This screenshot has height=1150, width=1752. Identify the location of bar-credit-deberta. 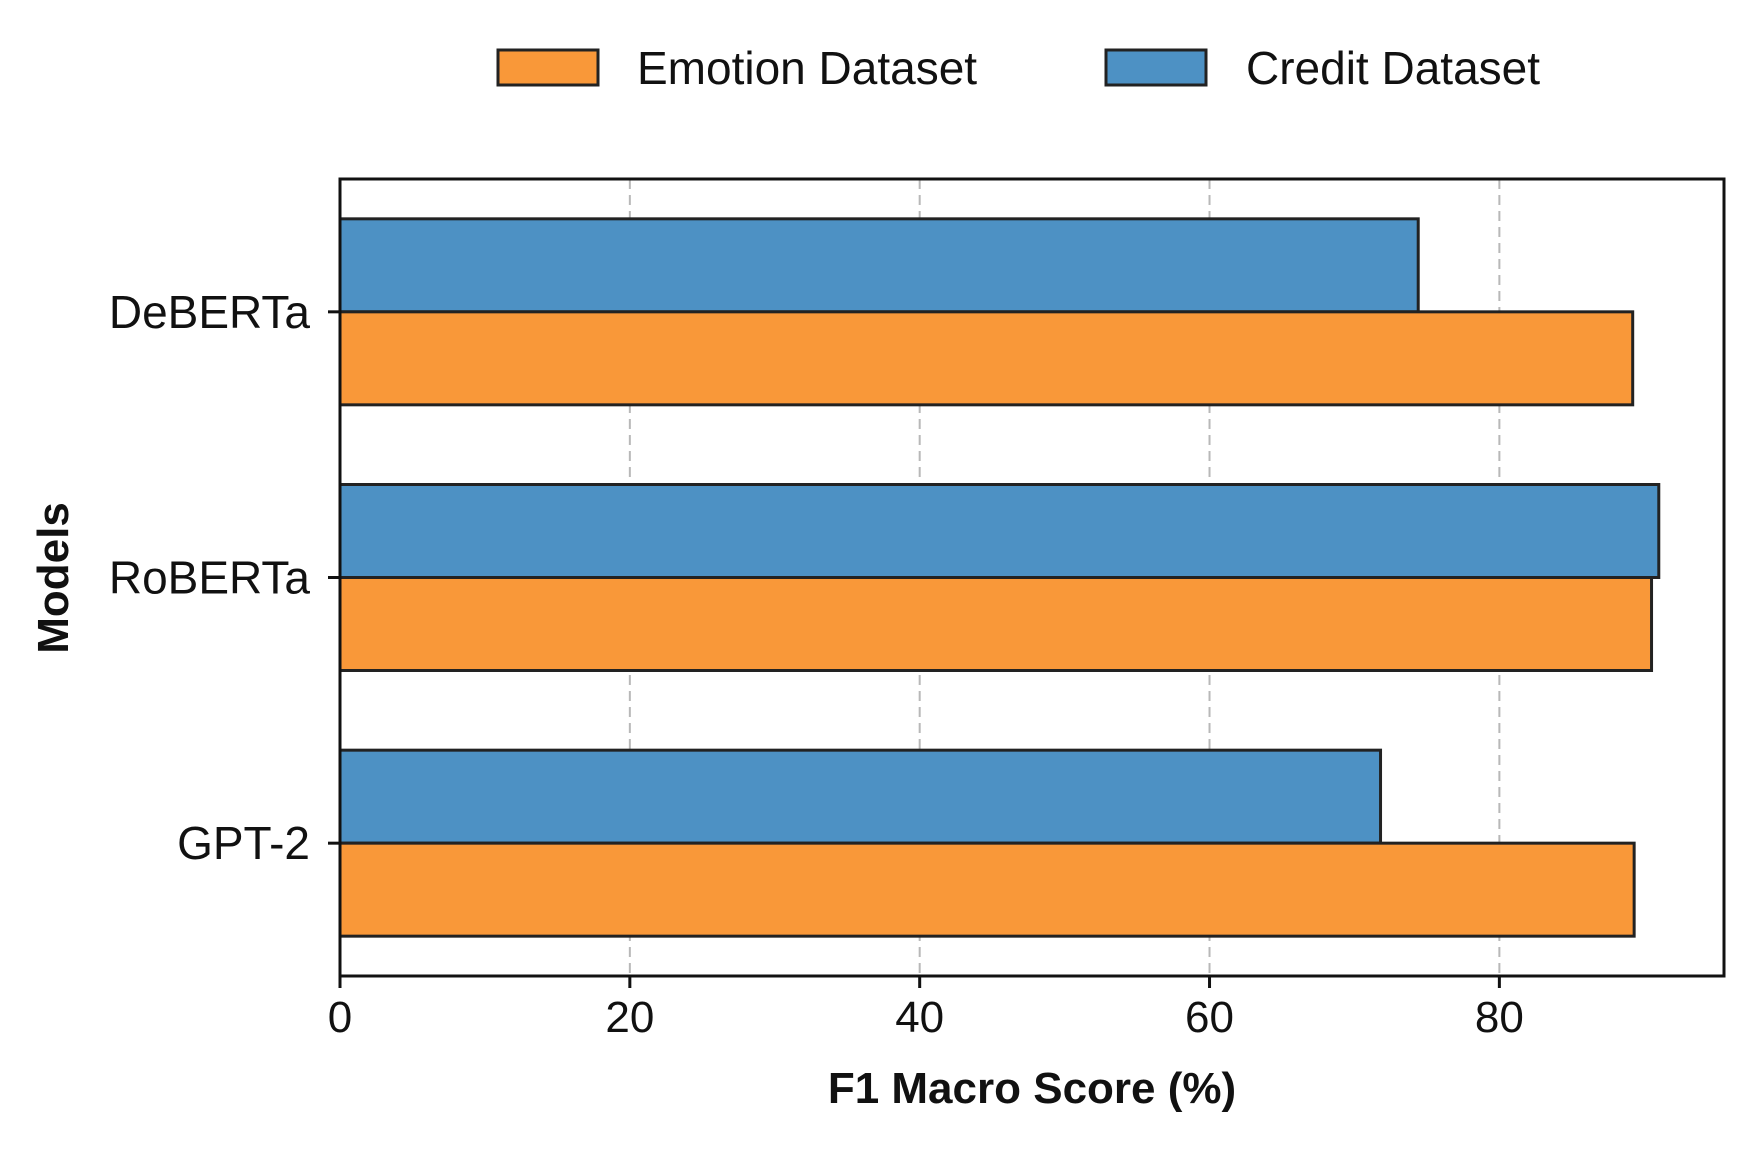
(879, 265).